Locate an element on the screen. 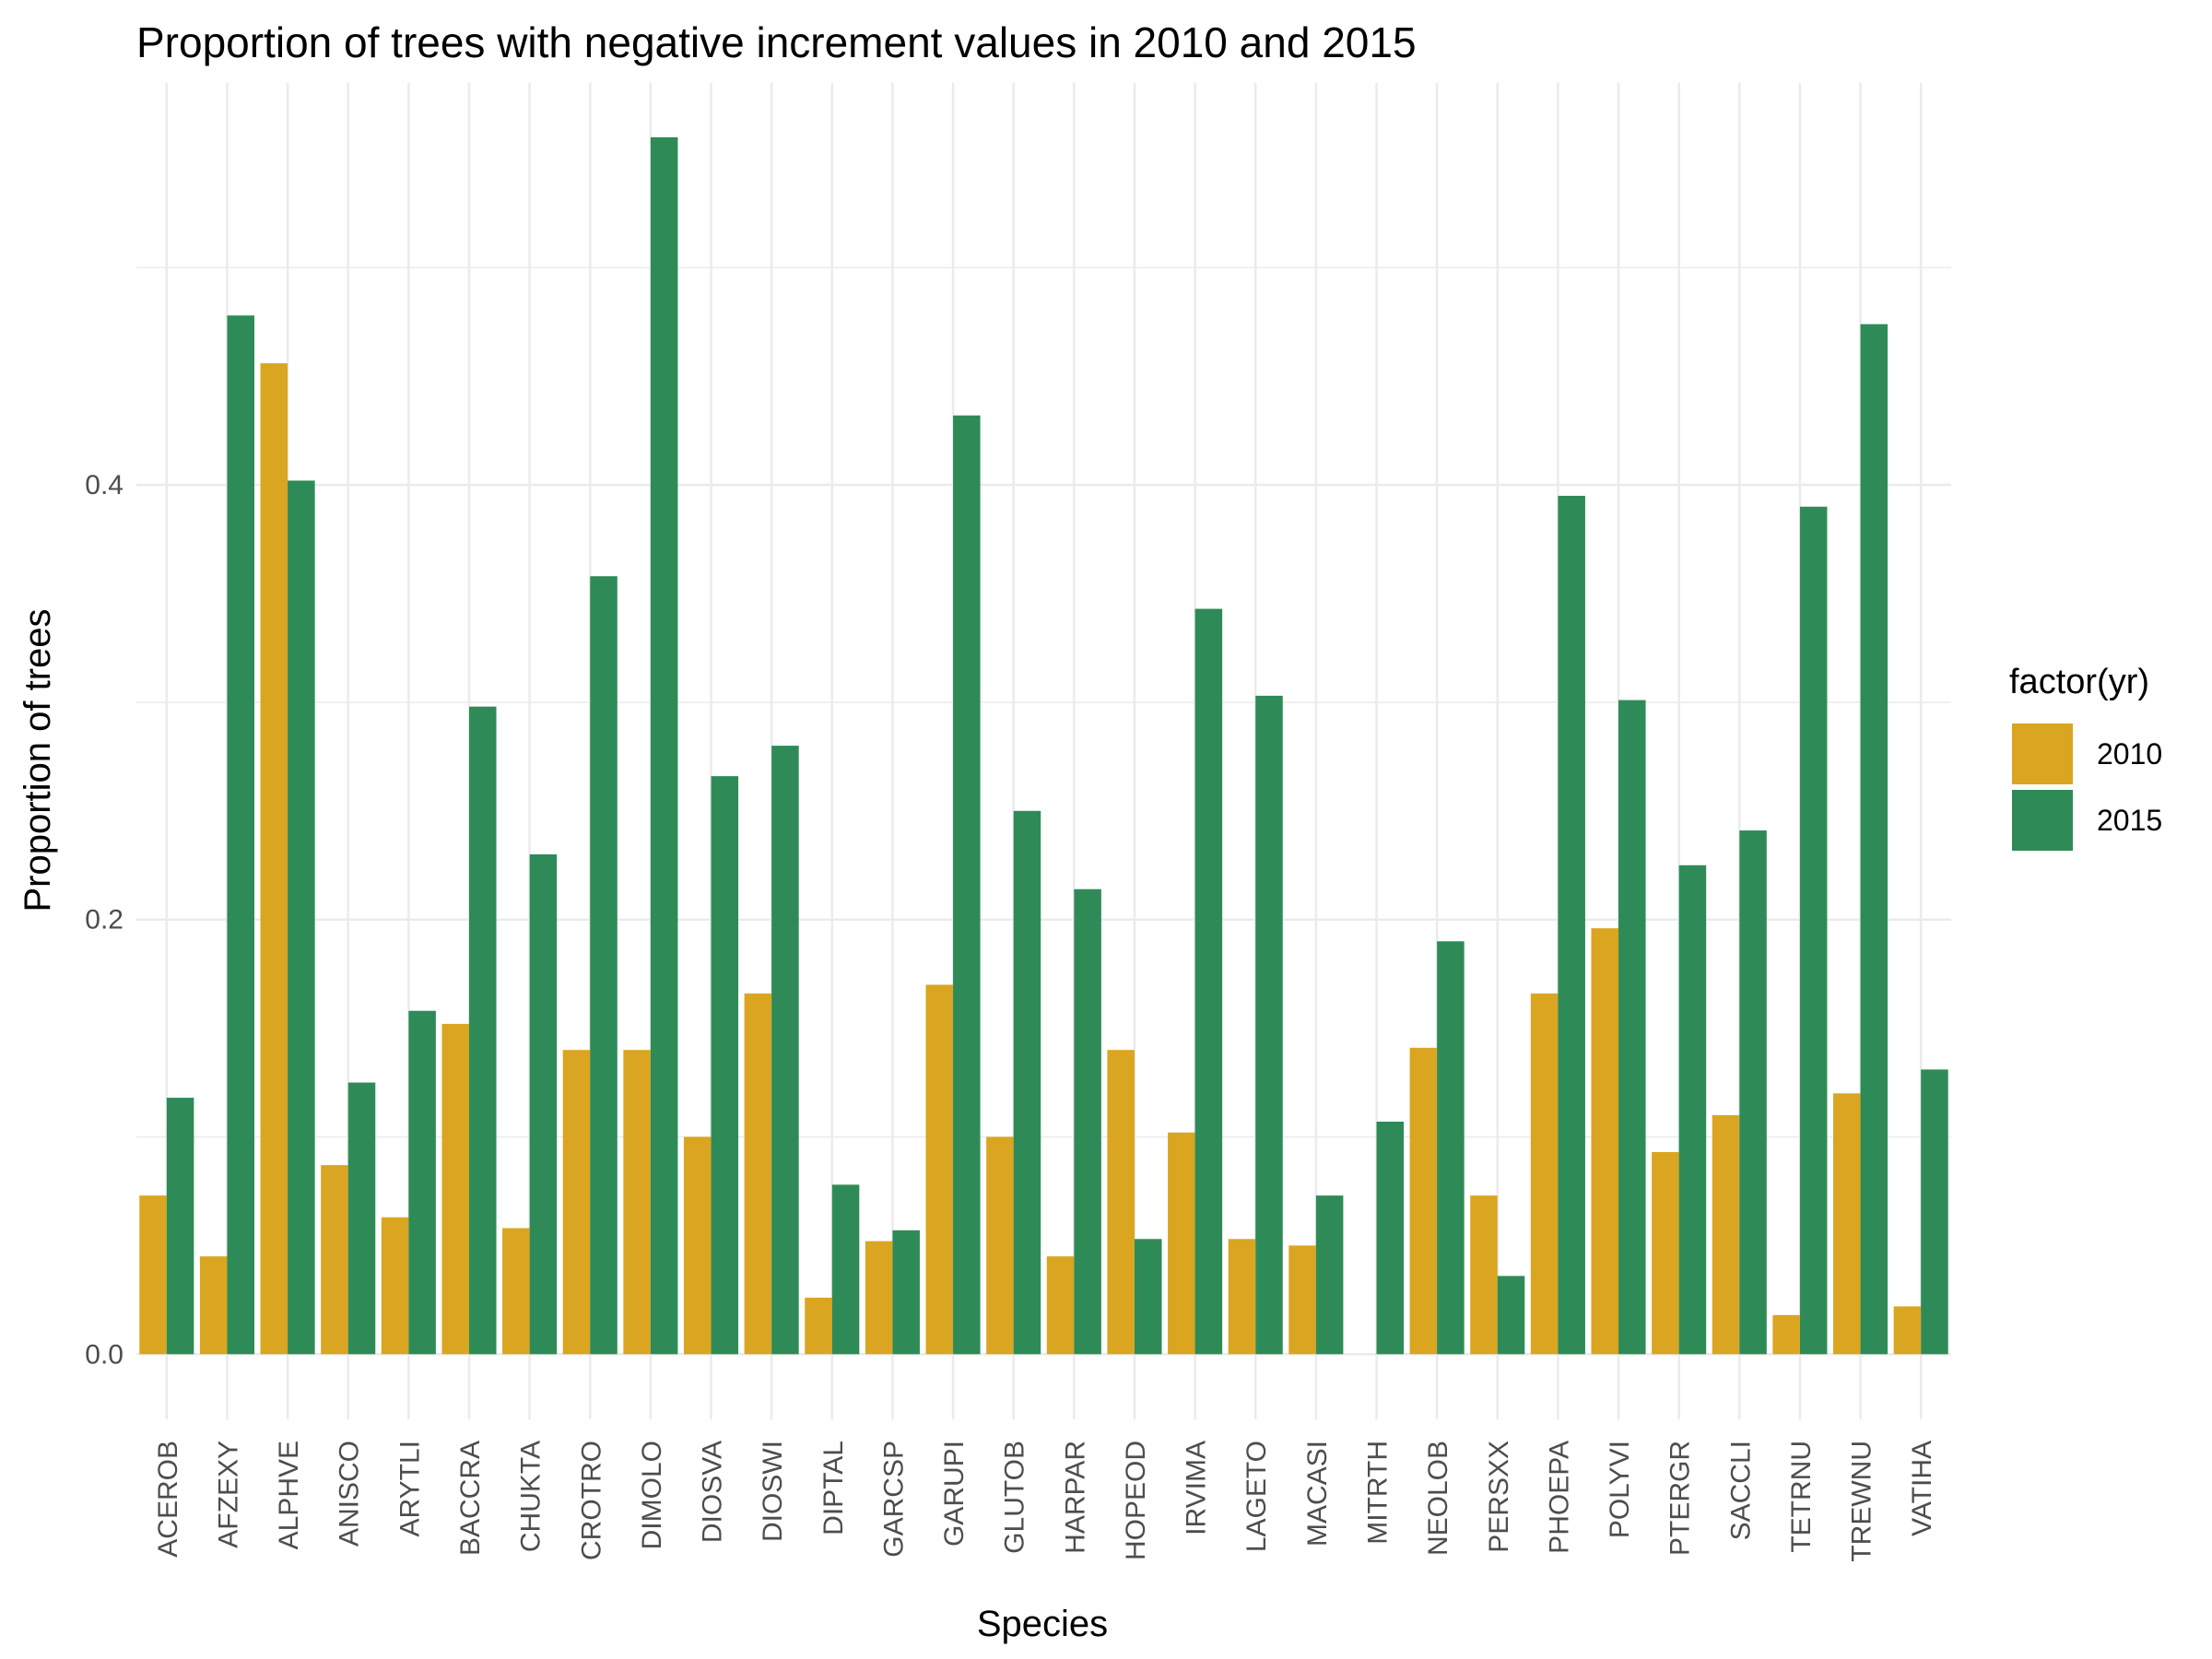  bar-2010-ACEROB is located at coordinates (153, 1275).